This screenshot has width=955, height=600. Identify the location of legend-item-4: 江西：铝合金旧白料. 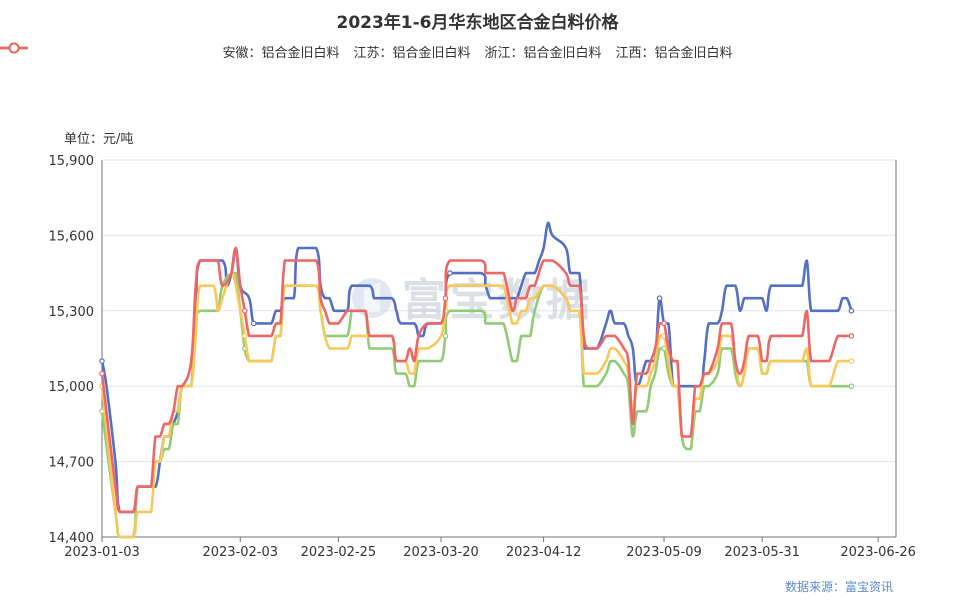
(366, 51).